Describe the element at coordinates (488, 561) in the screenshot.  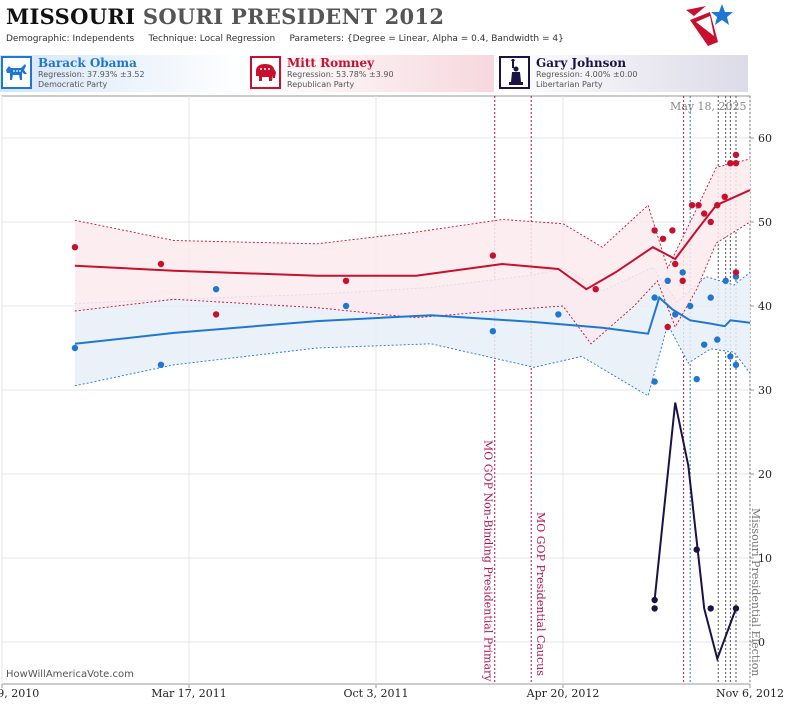
I see `event-label: MO GOP Non-Binding Presidential Primary` at that location.